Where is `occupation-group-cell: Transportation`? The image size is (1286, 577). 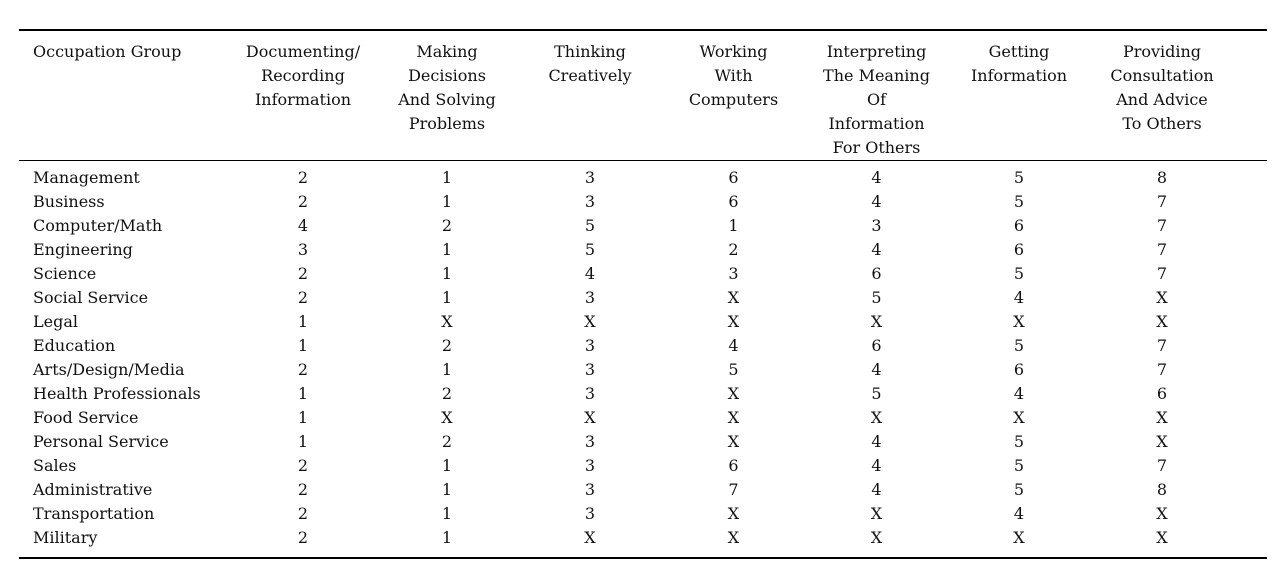 occupation-group-cell: Transportation is located at coordinates (94, 513).